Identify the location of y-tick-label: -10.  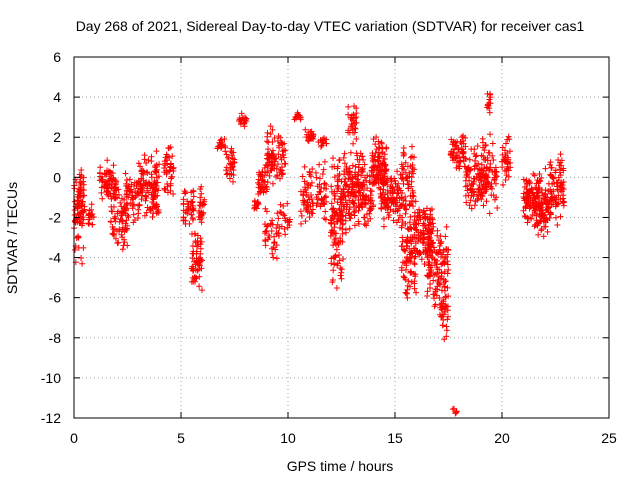
(51, 378).